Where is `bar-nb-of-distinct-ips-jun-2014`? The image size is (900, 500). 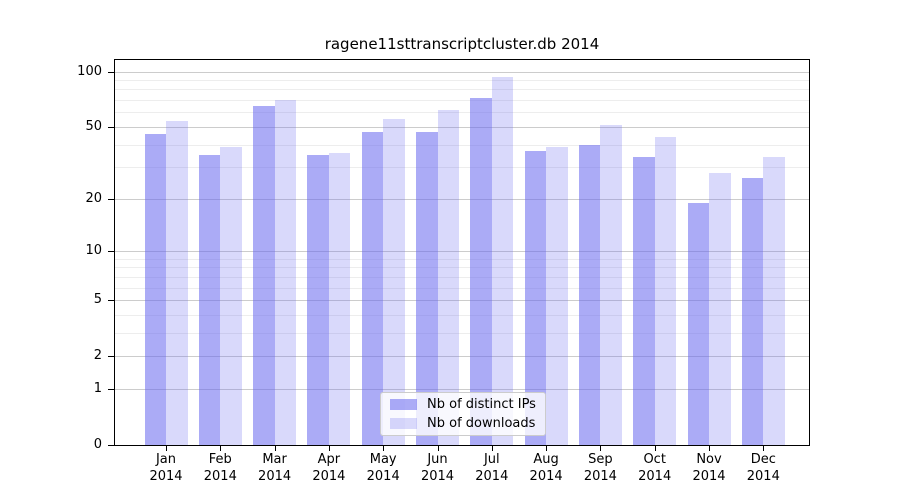
bar-nb-of-distinct-ips-jun-2014 is located at coordinates (427, 288).